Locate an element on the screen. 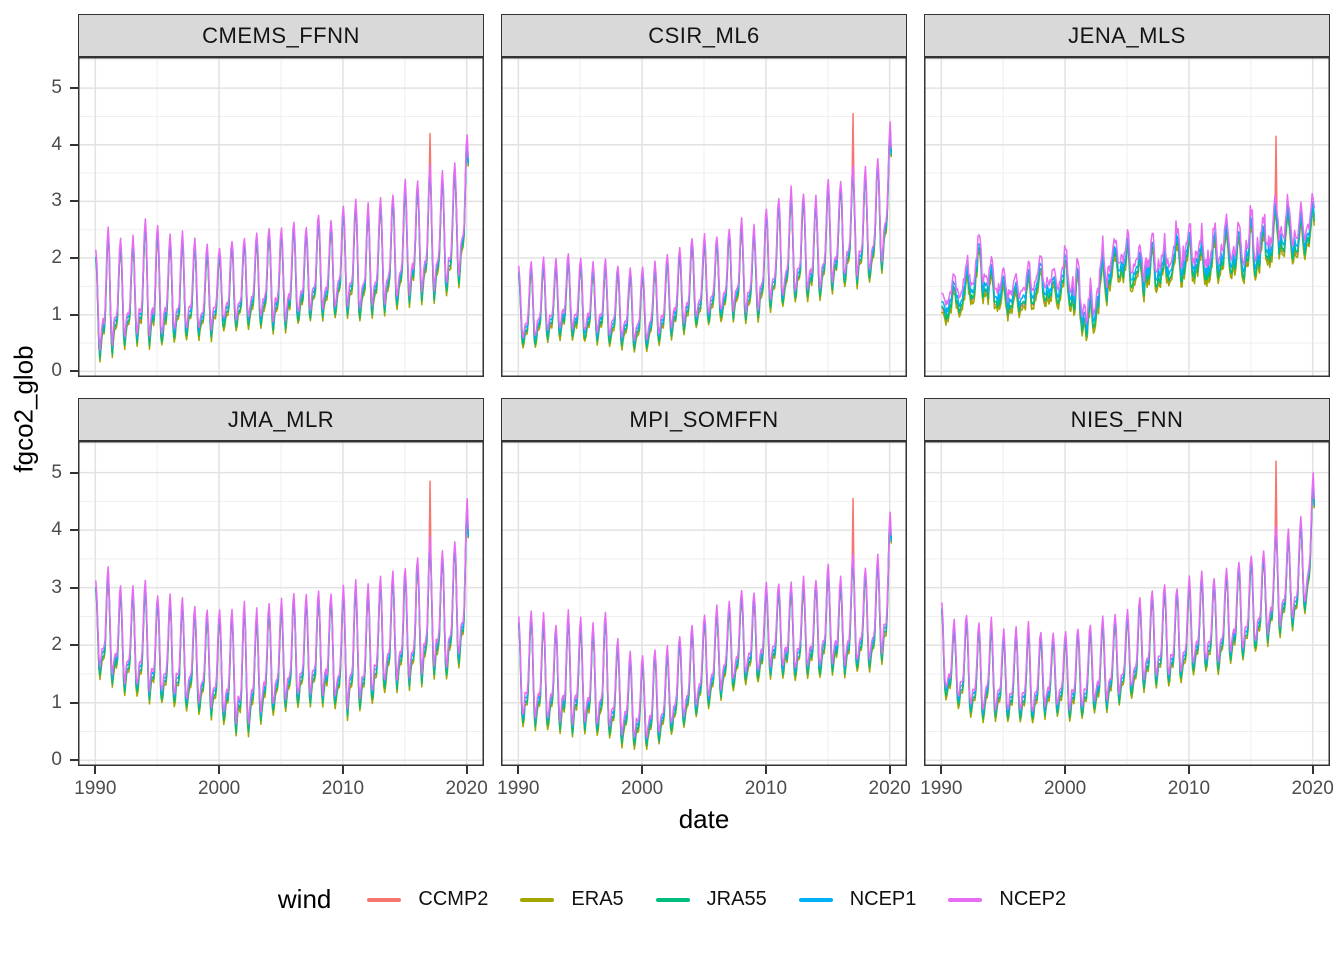 Image resolution: width=1344 pixels, height=960 pixels. facet-strip-NIES_FNN: NIES_FNN is located at coordinates (1127, 419).